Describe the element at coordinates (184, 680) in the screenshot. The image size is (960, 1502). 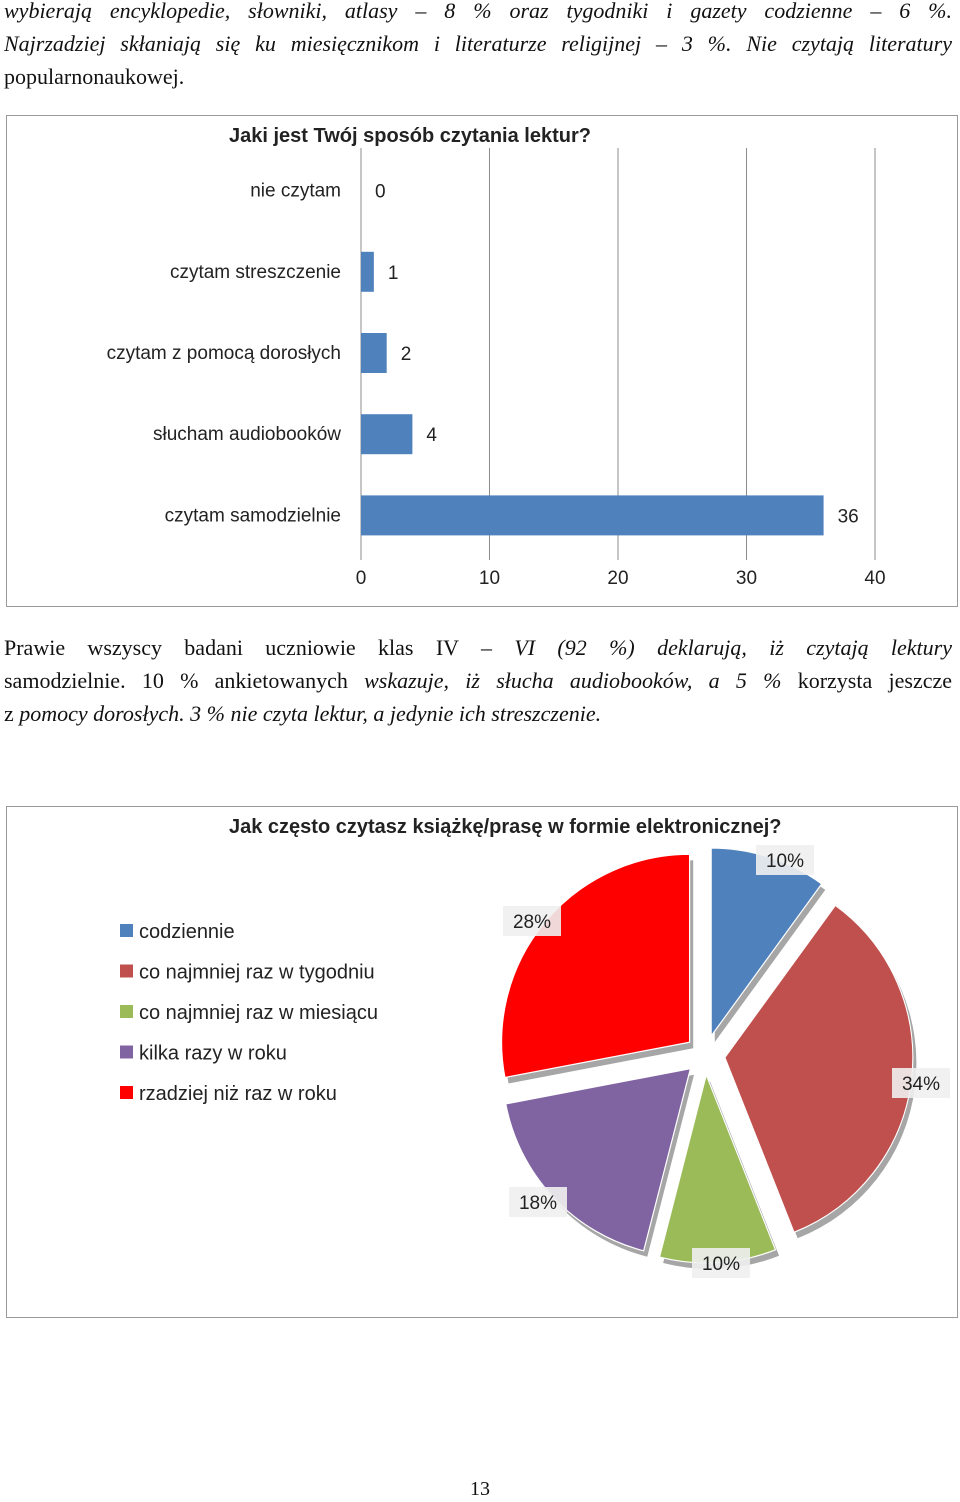
I see `middle-line-2a: samodzielnie. 10 % ankietowanych` at that location.